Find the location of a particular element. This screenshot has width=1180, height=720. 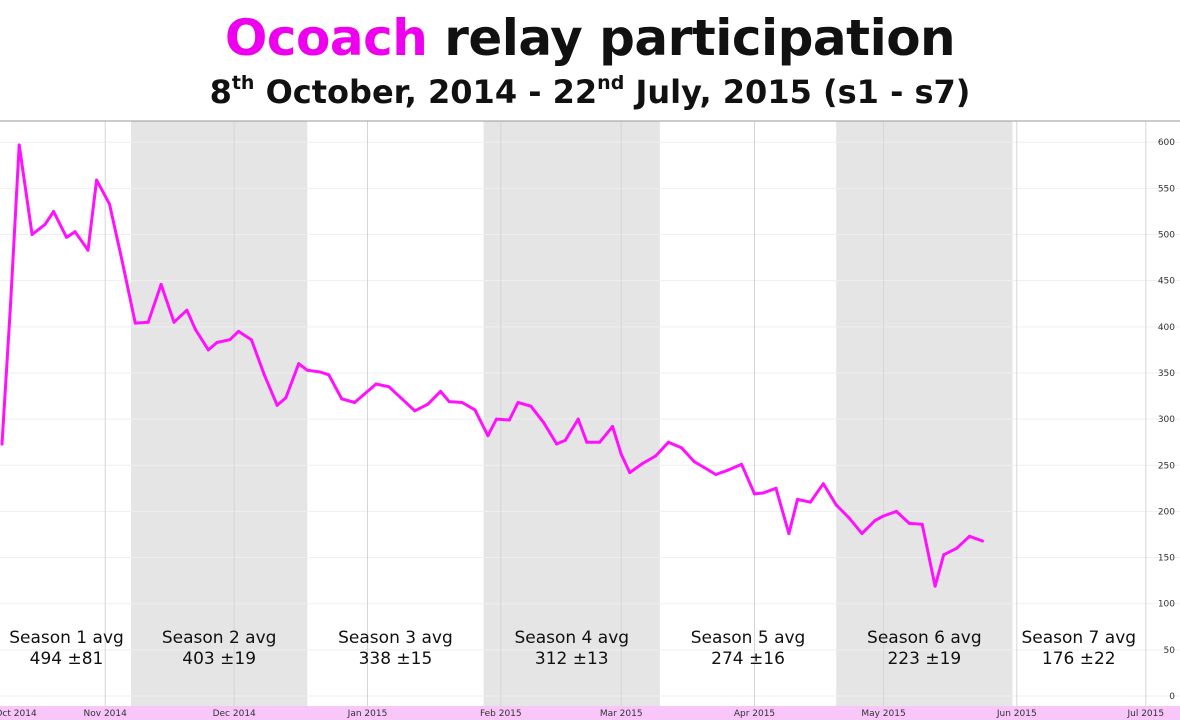

x-tick-label: Dec 2014 is located at coordinates (234, 714).